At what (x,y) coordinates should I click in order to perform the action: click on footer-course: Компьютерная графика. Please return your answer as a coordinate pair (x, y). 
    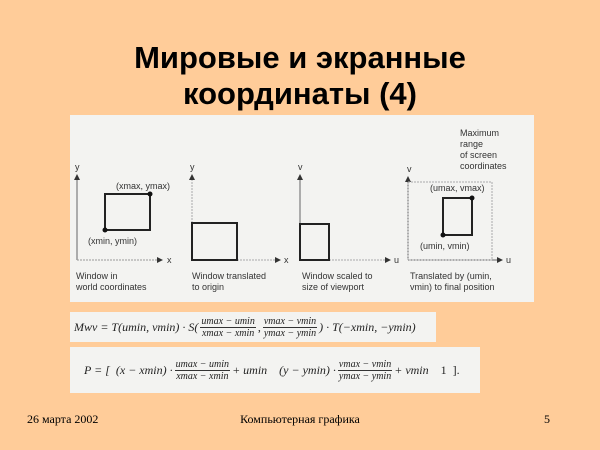
    Looking at the image, I should click on (300, 419).